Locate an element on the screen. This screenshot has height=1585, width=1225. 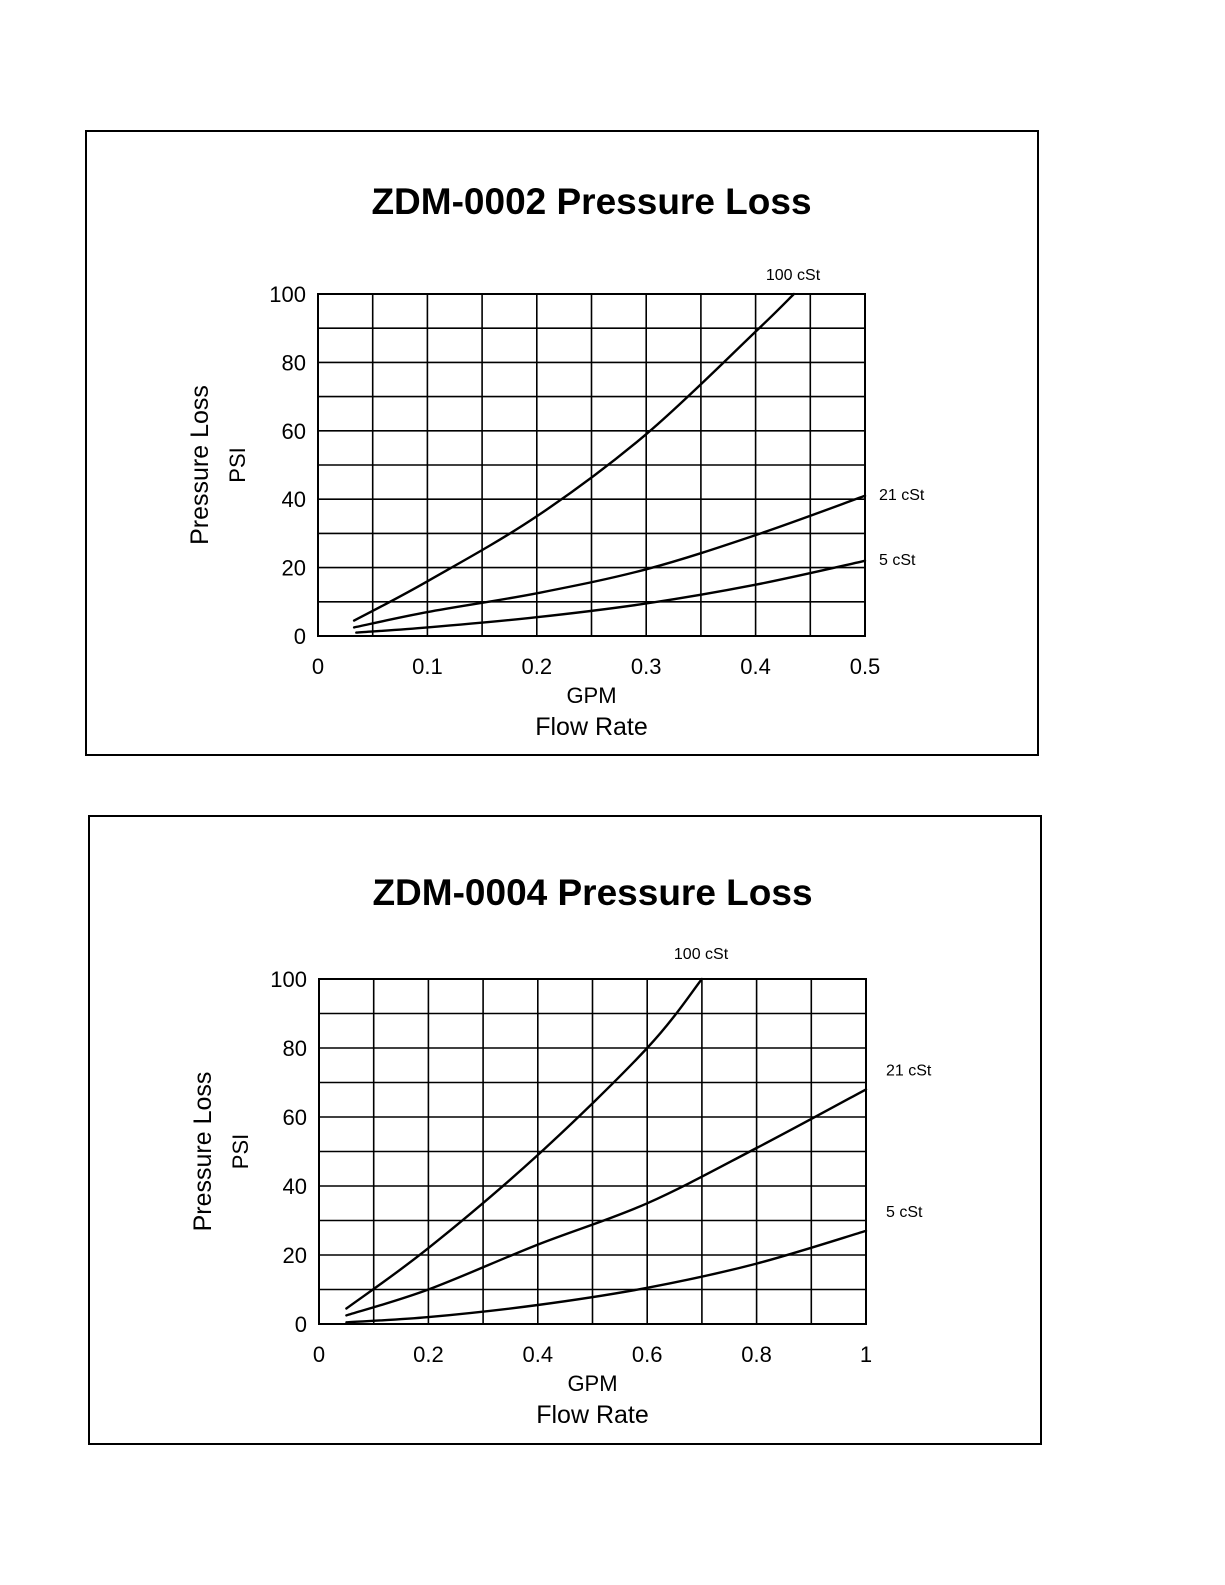
x-tick-label: 0.3 is located at coordinates (646, 666).